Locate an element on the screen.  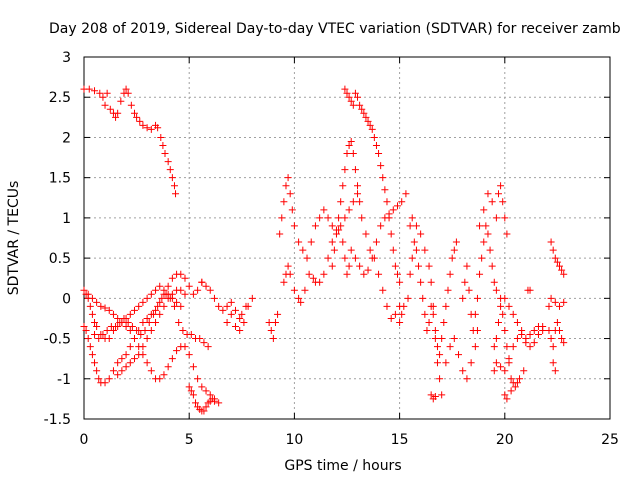
series-arc-g is located at coordinates (201, 399).